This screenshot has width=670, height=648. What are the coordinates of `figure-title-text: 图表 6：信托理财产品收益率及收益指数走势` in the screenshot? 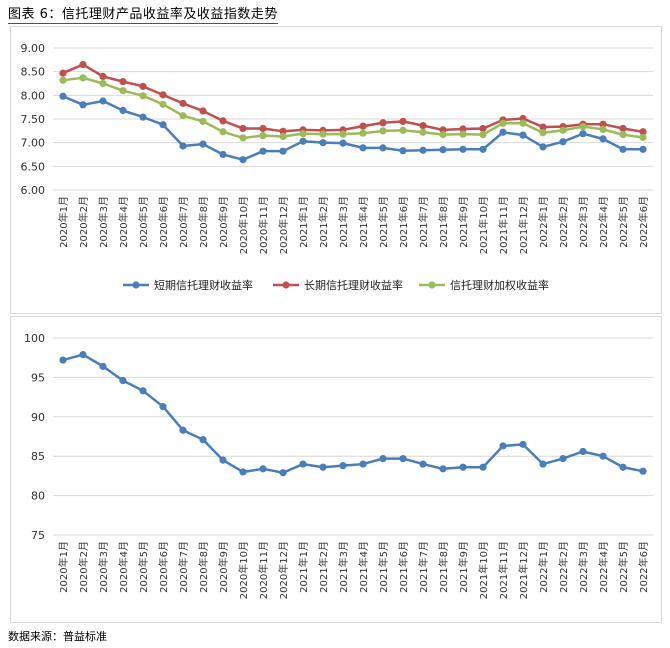 It's located at (143, 14).